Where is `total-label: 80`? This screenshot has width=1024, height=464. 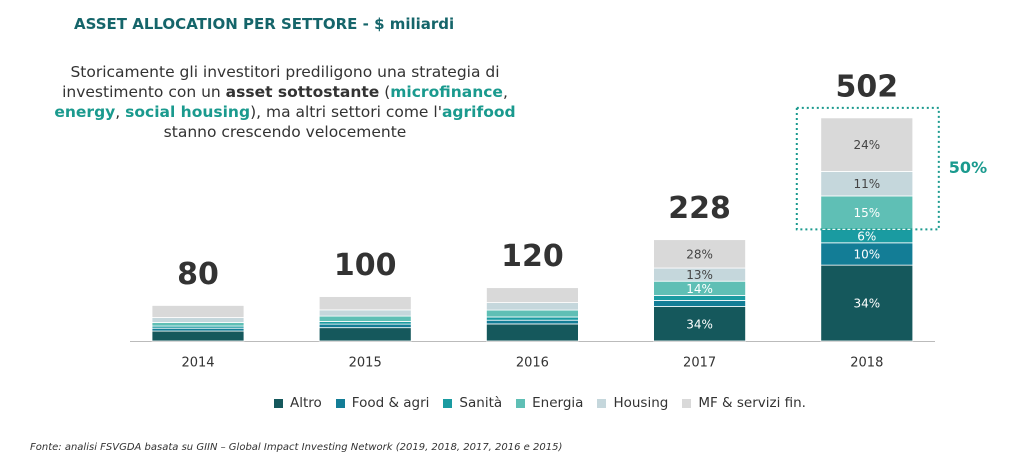 total-label: 80 is located at coordinates (198, 274).